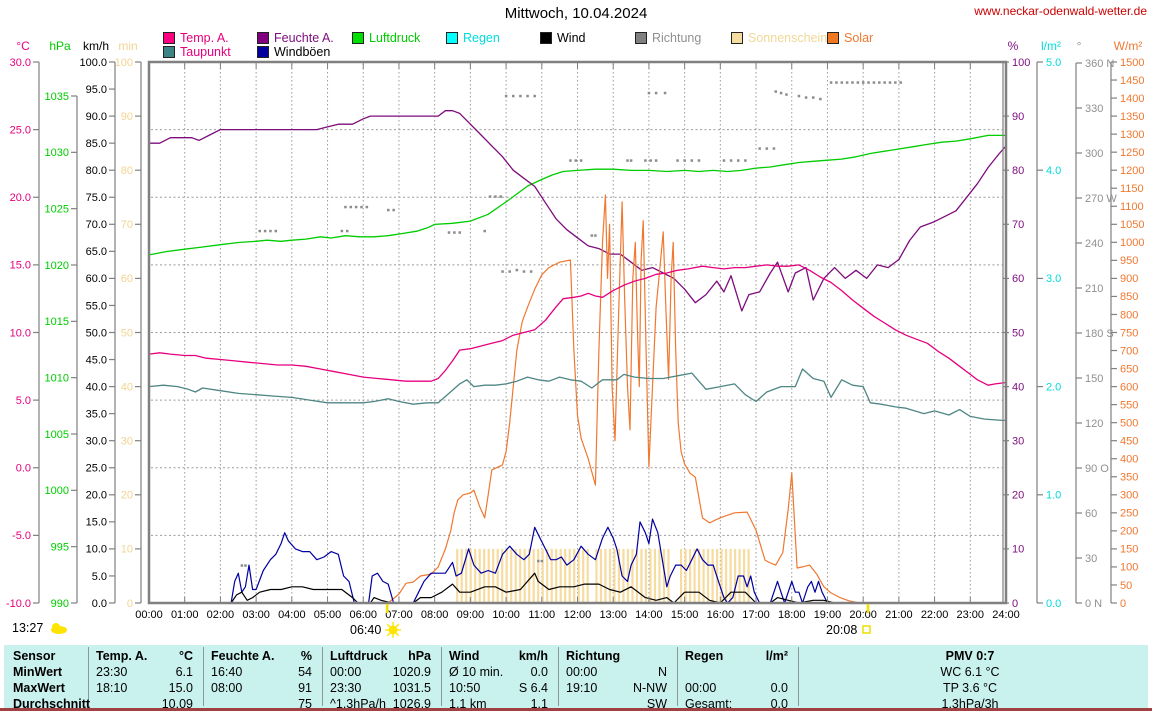  I want to click on table-cell: Ø 10 min. 0.0, so click(498, 672).